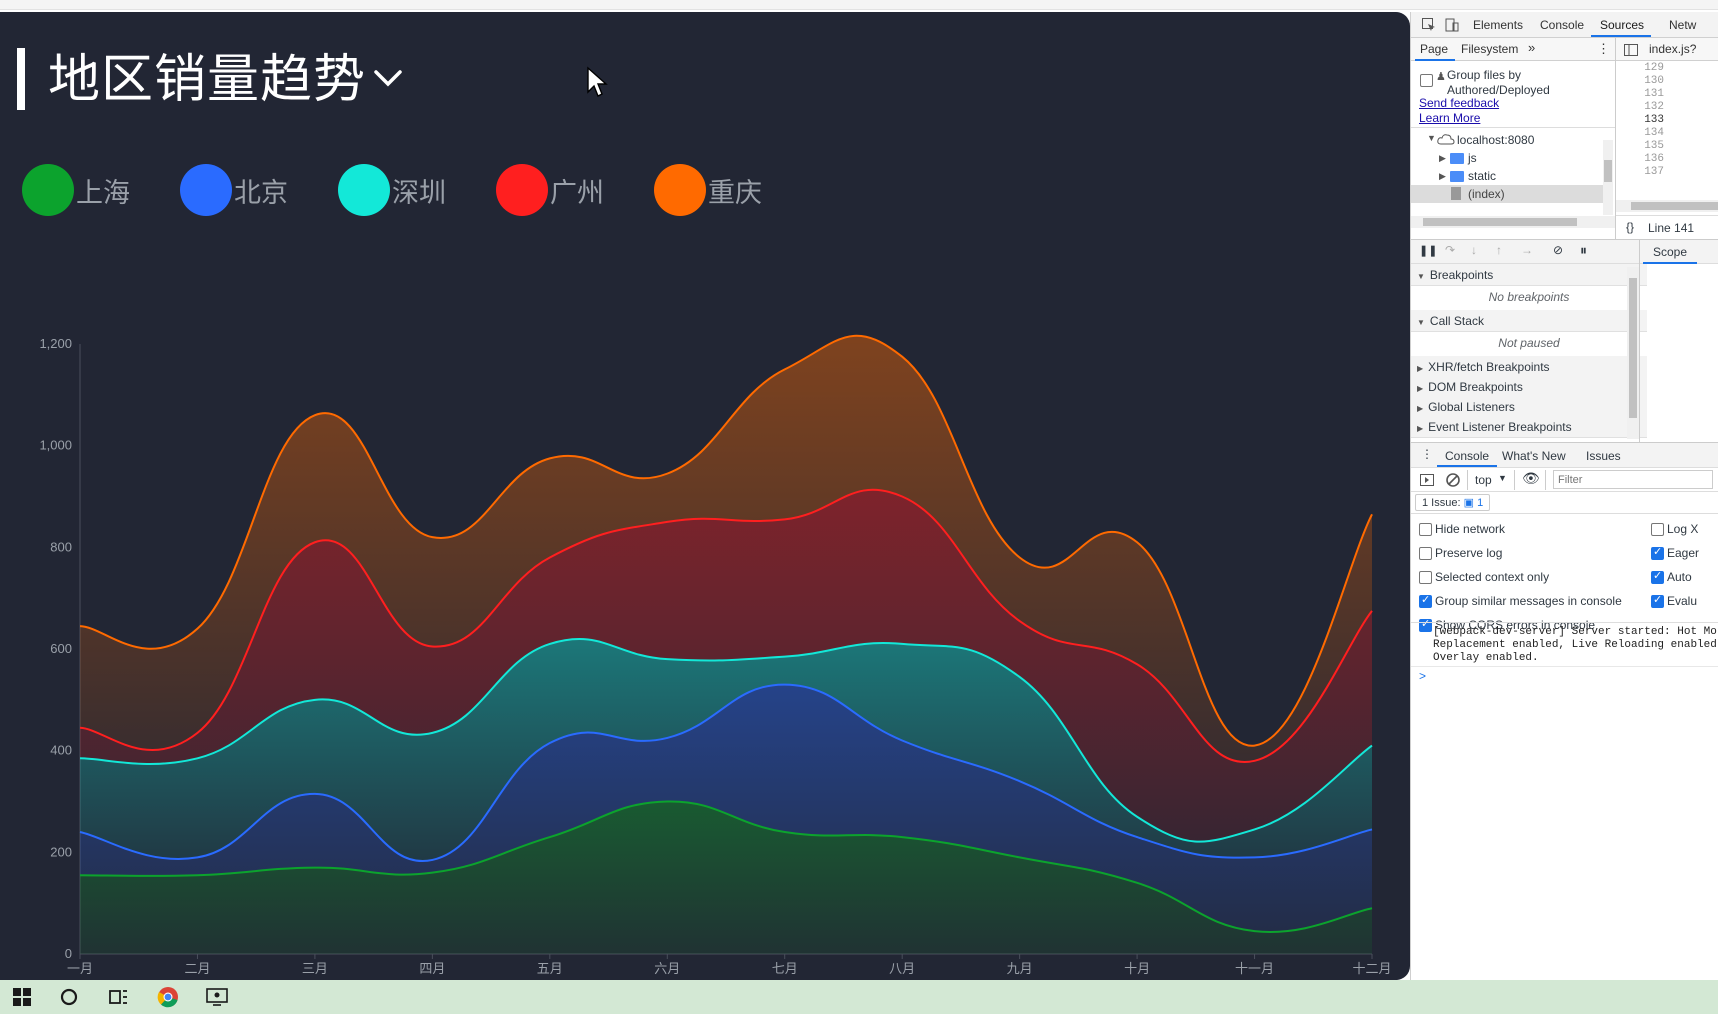 The image size is (1718, 1014). What do you see at coordinates (1446, 139) in the screenshot?
I see `cloud-icon` at bounding box center [1446, 139].